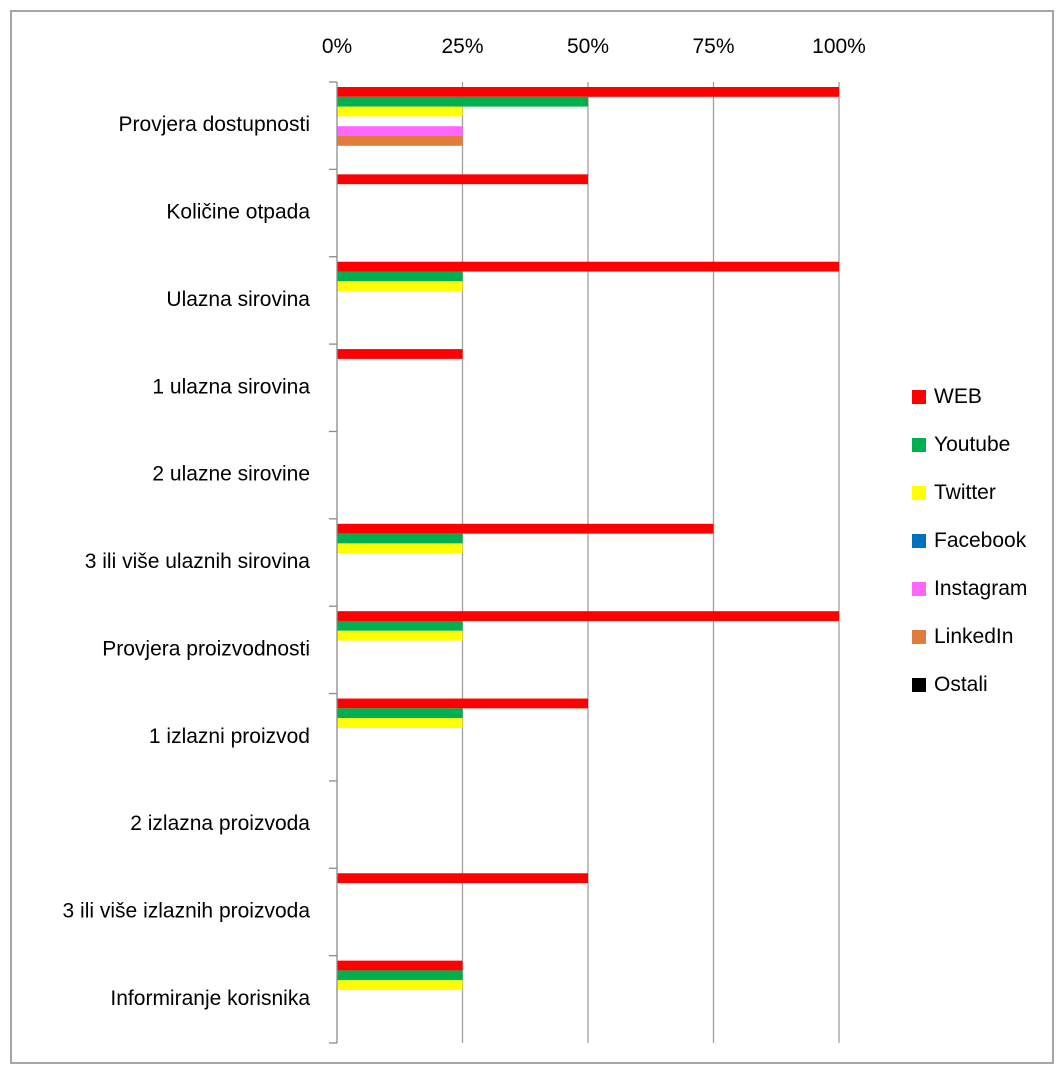 Image resolution: width=1056 pixels, height=1066 pixels. Describe the element at coordinates (400, 286) in the screenshot. I see `bar-twitter-ulazna-sirovina` at that location.